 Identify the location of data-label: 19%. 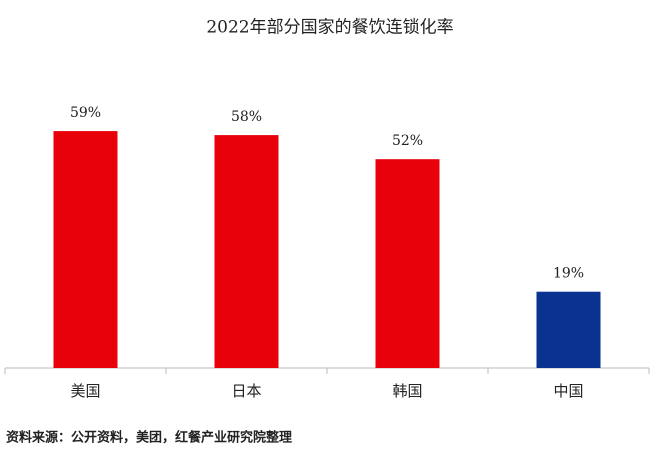
(568, 274).